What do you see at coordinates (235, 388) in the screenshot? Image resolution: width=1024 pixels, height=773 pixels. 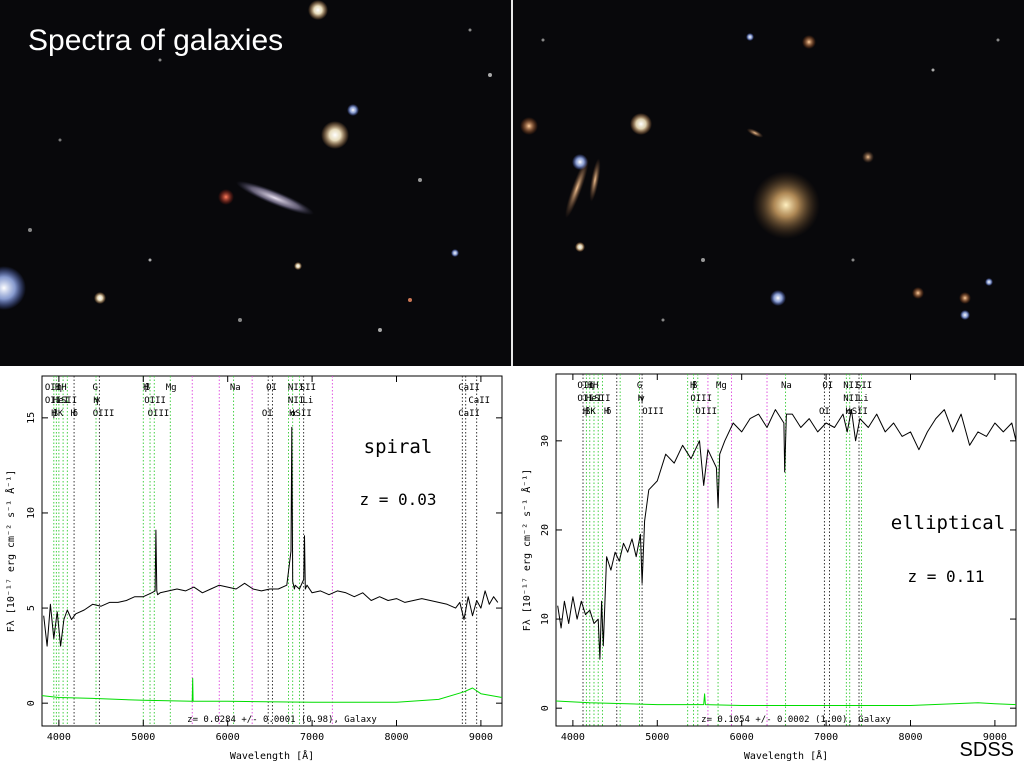 I see `spectral-line-label: Na` at bounding box center [235, 388].